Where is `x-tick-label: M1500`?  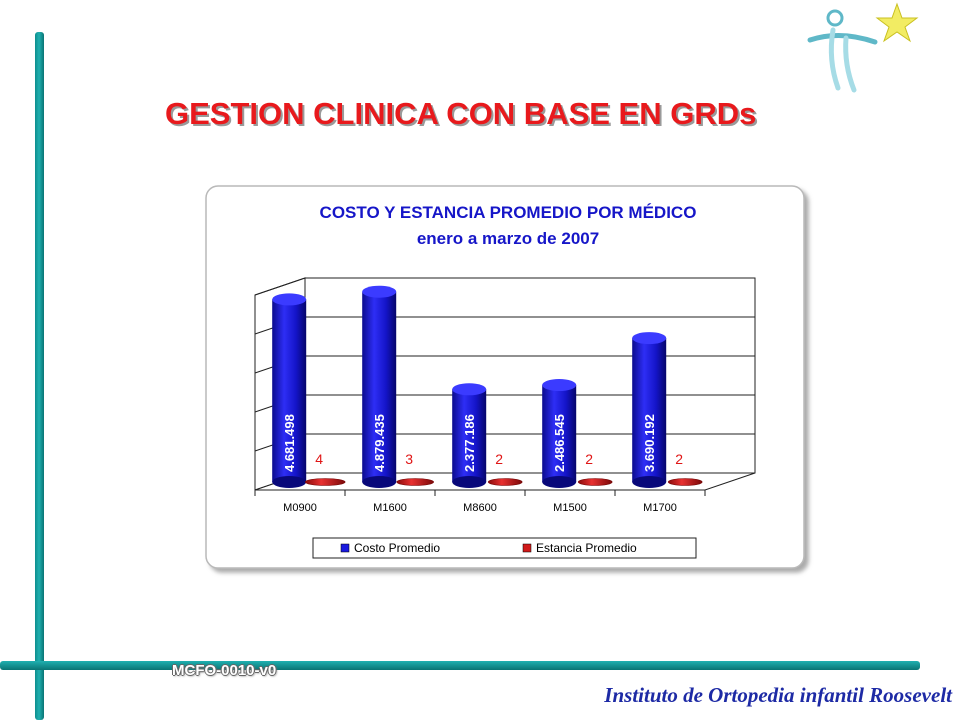 x-tick-label: M1500 is located at coordinates (570, 508).